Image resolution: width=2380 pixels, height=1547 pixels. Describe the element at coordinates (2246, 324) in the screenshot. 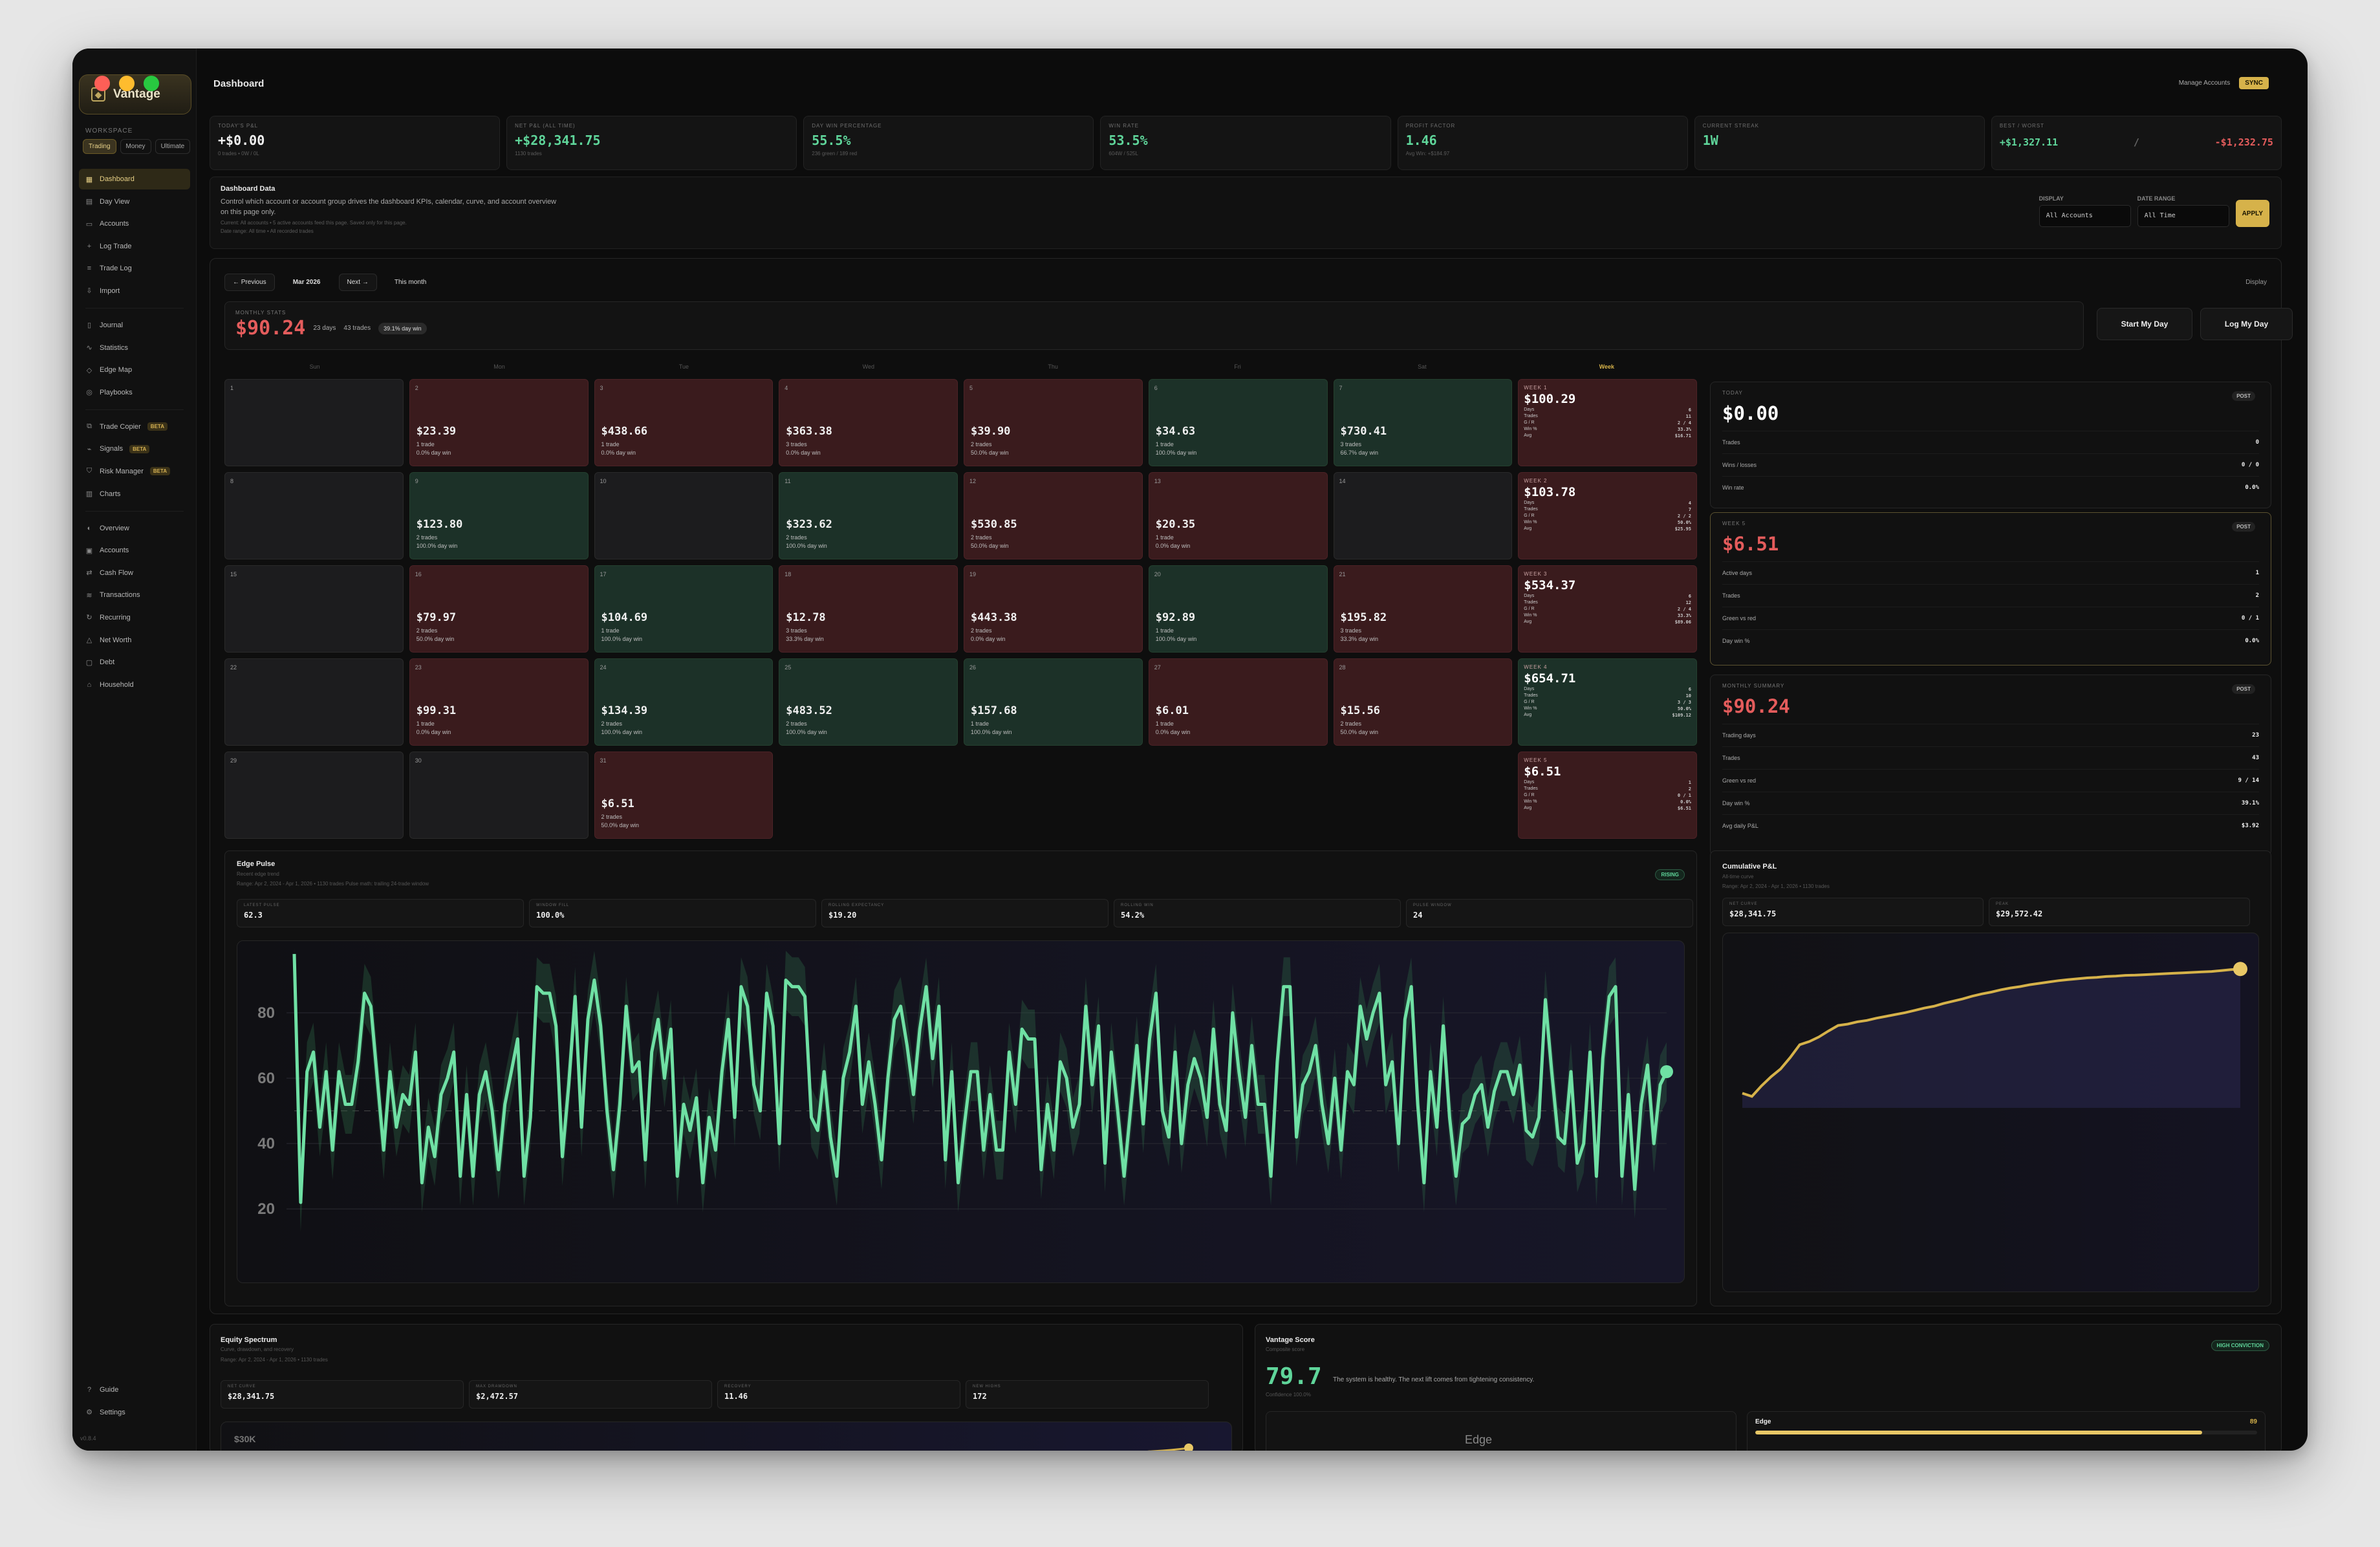

I see `log-my-day-button: Log My Day` at that location.